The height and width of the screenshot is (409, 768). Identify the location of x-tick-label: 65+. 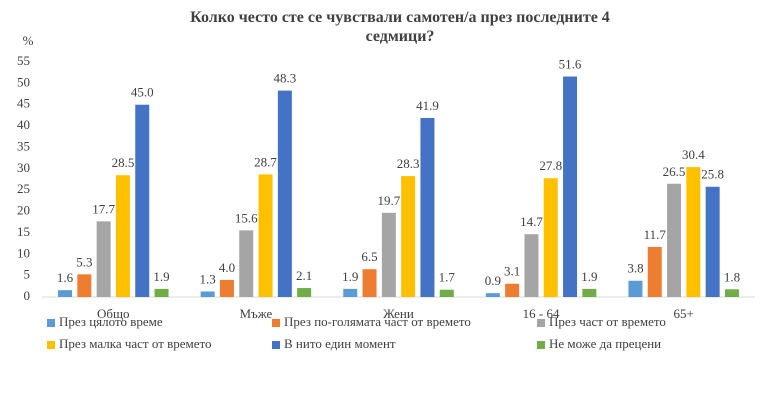
(684, 313).